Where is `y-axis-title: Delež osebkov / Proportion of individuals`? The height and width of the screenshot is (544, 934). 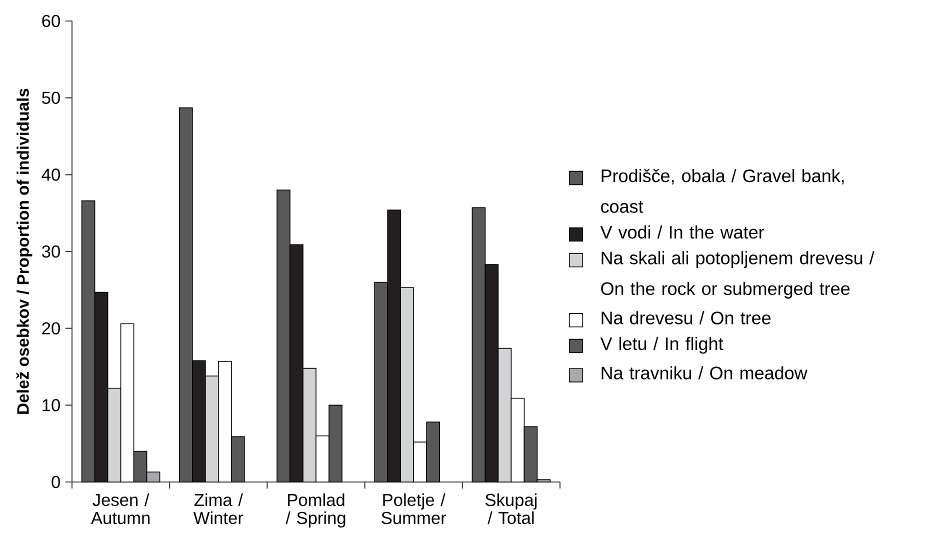
y-axis-title: Delež osebkov / Proportion of individuals is located at coordinates (24, 251).